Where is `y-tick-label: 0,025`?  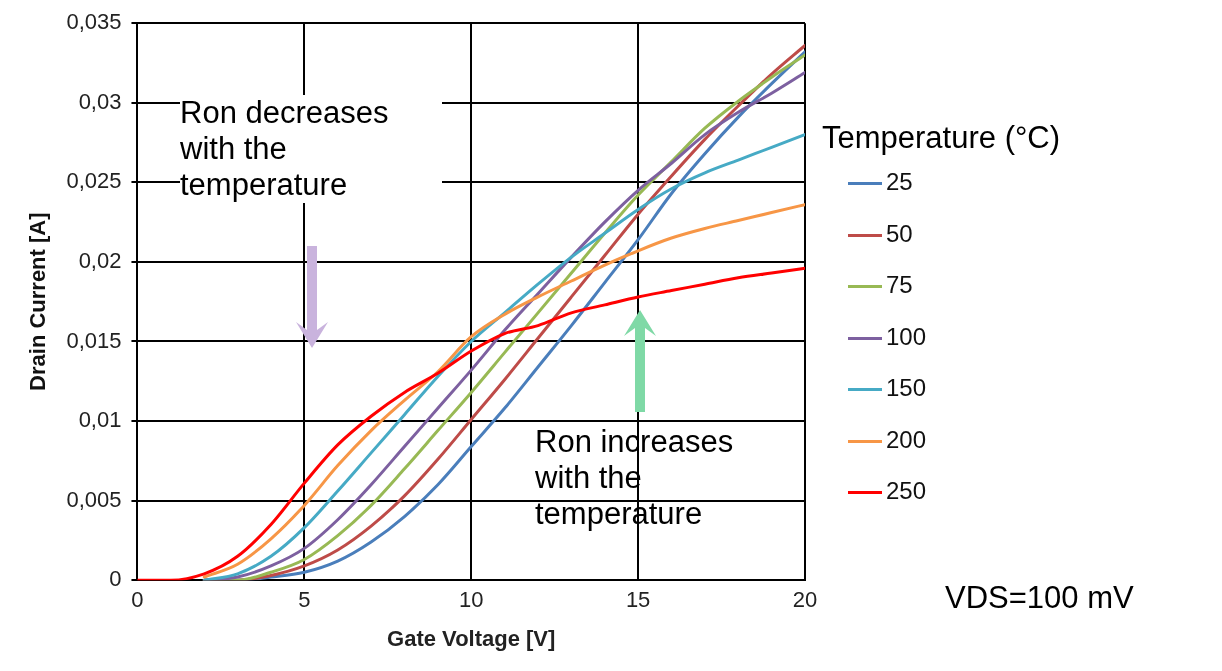
y-tick-label: 0,025 is located at coordinates (94, 181).